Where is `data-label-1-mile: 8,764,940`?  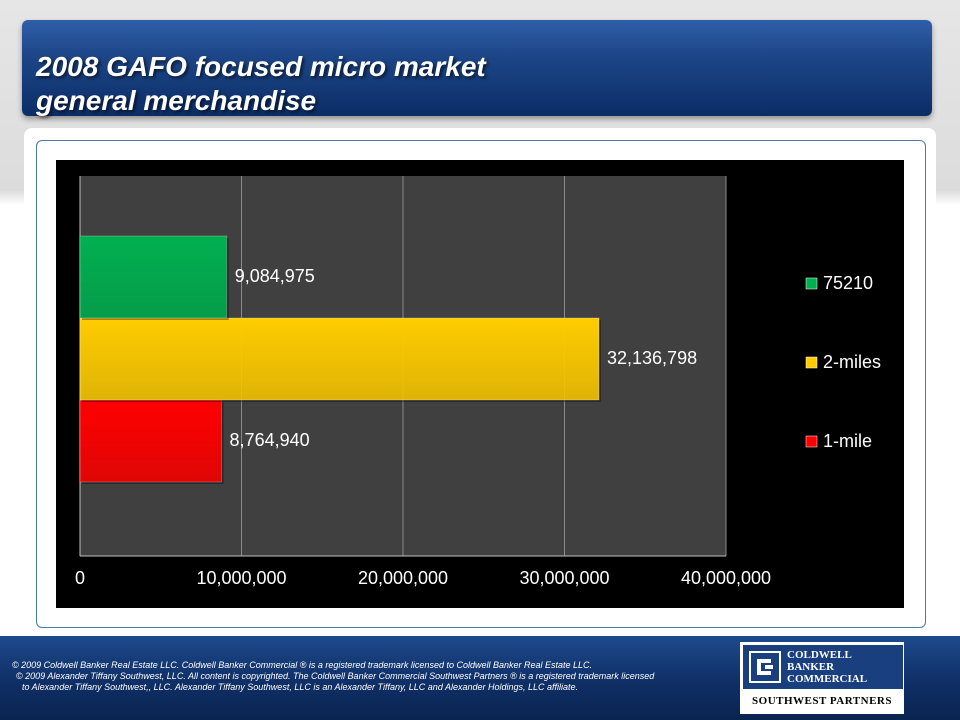 data-label-1-mile: 8,764,940 is located at coordinates (270, 440).